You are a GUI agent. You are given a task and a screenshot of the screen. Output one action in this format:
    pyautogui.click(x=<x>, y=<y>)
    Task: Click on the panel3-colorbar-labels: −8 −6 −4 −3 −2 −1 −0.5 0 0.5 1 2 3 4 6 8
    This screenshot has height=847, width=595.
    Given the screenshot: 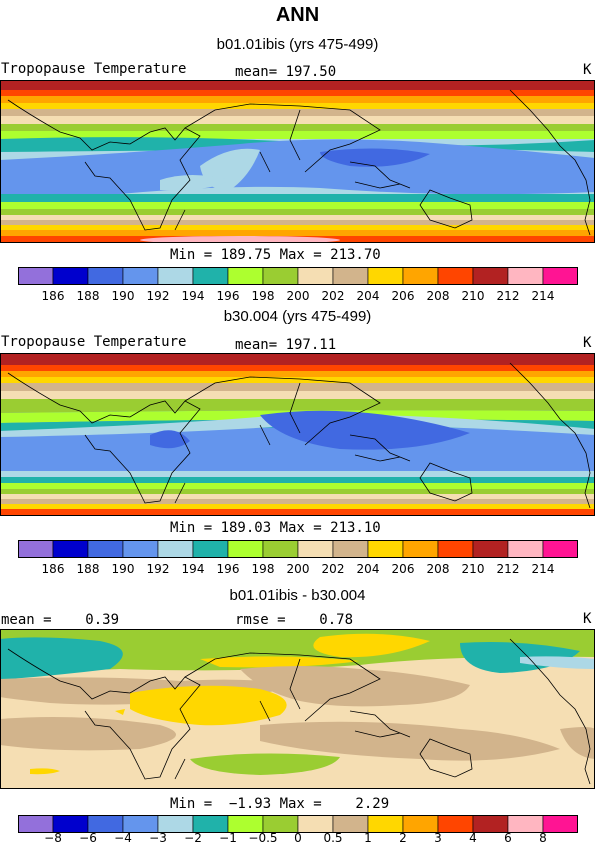 What is the action you would take?
    pyautogui.click(x=298, y=839)
    